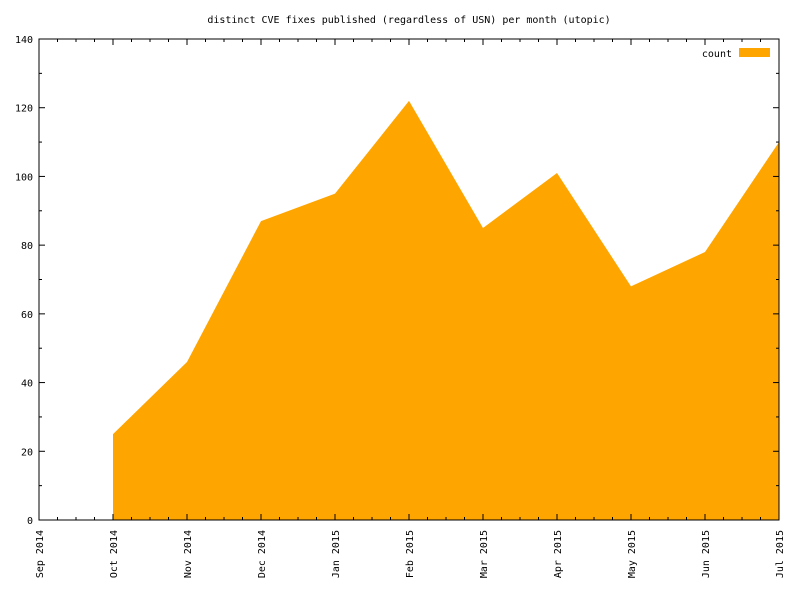  Describe the element at coordinates (706, 554) in the screenshot. I see `x-tick-label: Jun 2015` at that location.